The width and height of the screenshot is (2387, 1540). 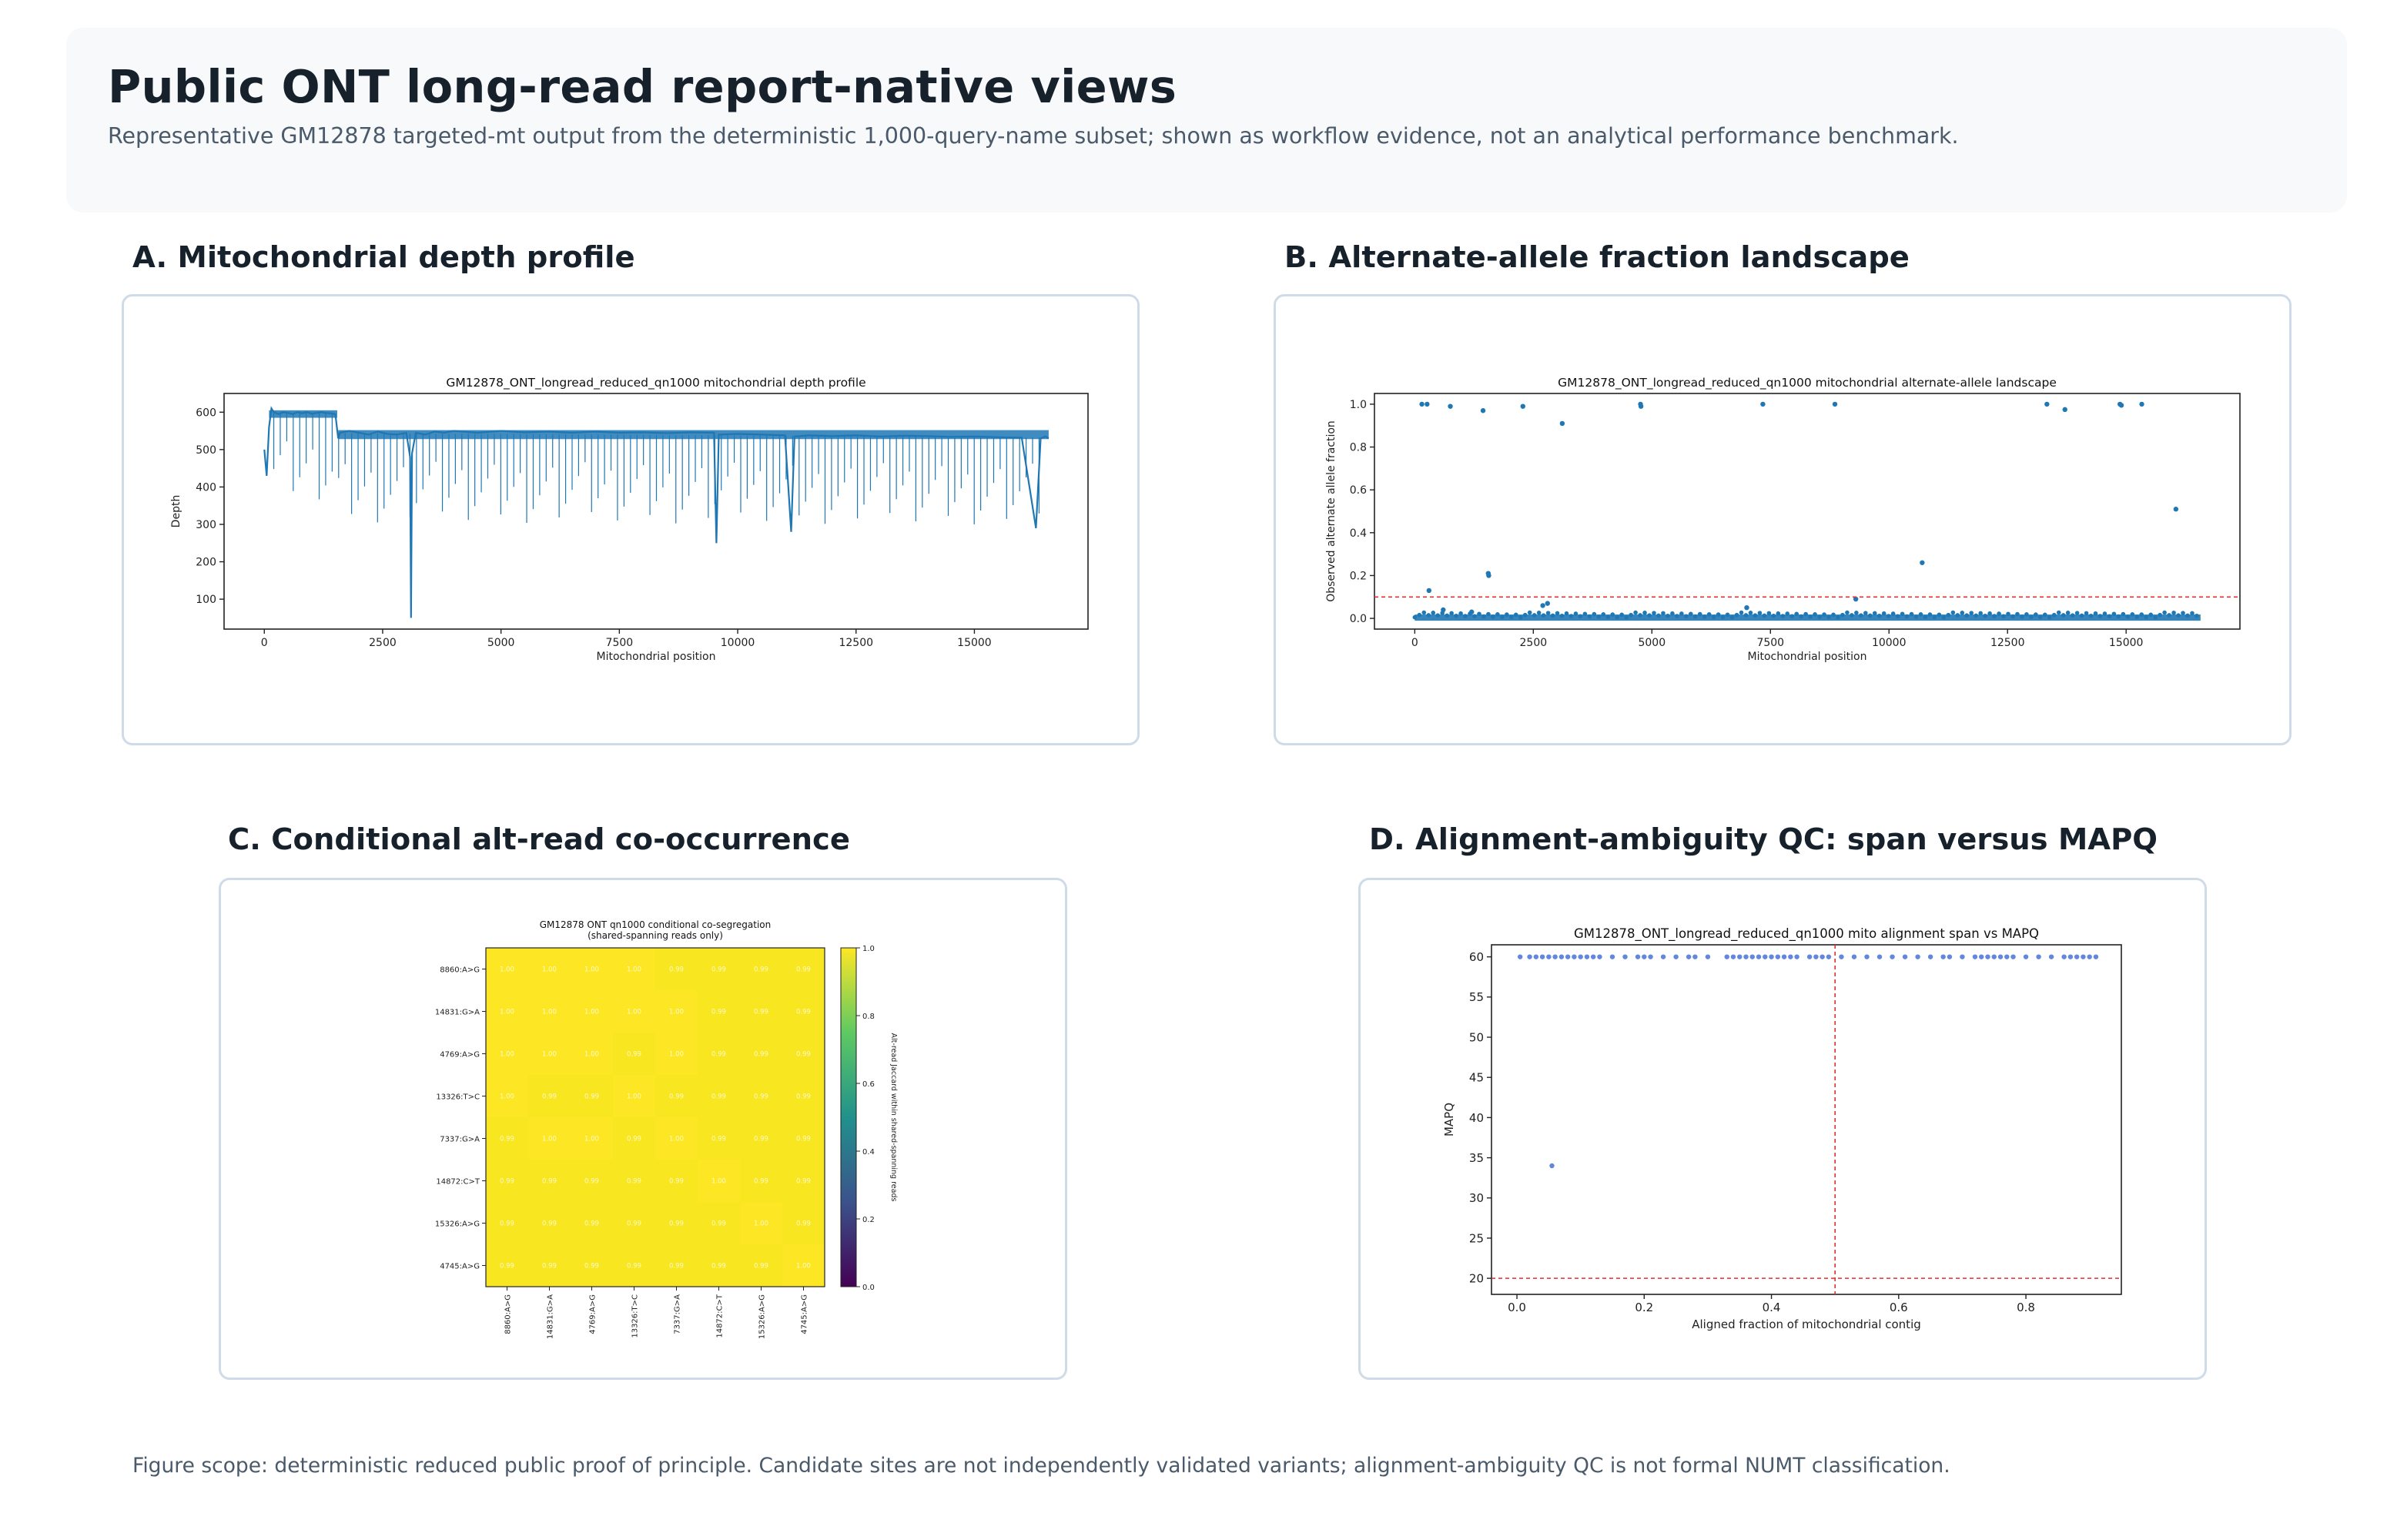 I want to click on depth-band, so click(x=693, y=435).